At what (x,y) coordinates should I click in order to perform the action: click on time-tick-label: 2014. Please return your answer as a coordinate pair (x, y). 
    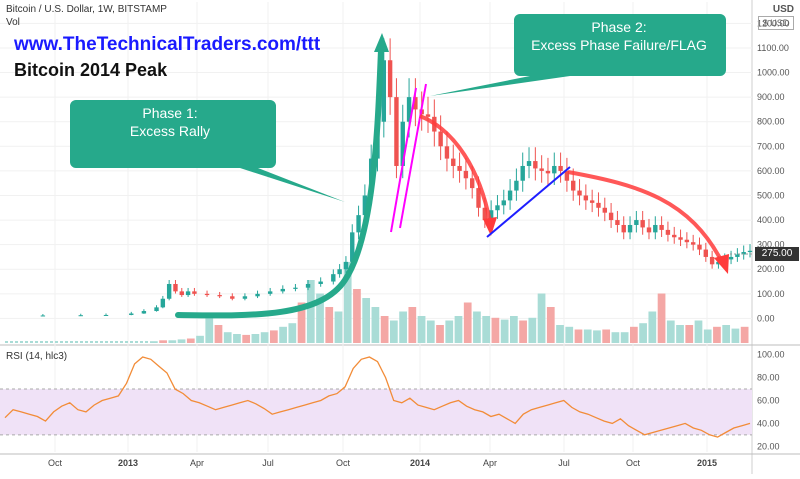
    Looking at the image, I should click on (420, 463).